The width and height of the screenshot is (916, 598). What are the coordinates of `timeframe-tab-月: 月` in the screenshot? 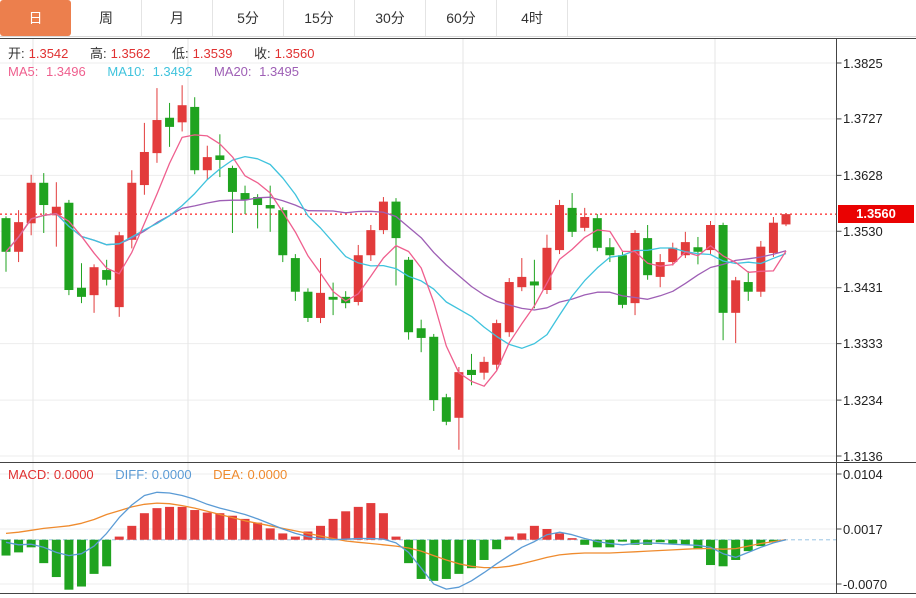 It's located at (177, 18).